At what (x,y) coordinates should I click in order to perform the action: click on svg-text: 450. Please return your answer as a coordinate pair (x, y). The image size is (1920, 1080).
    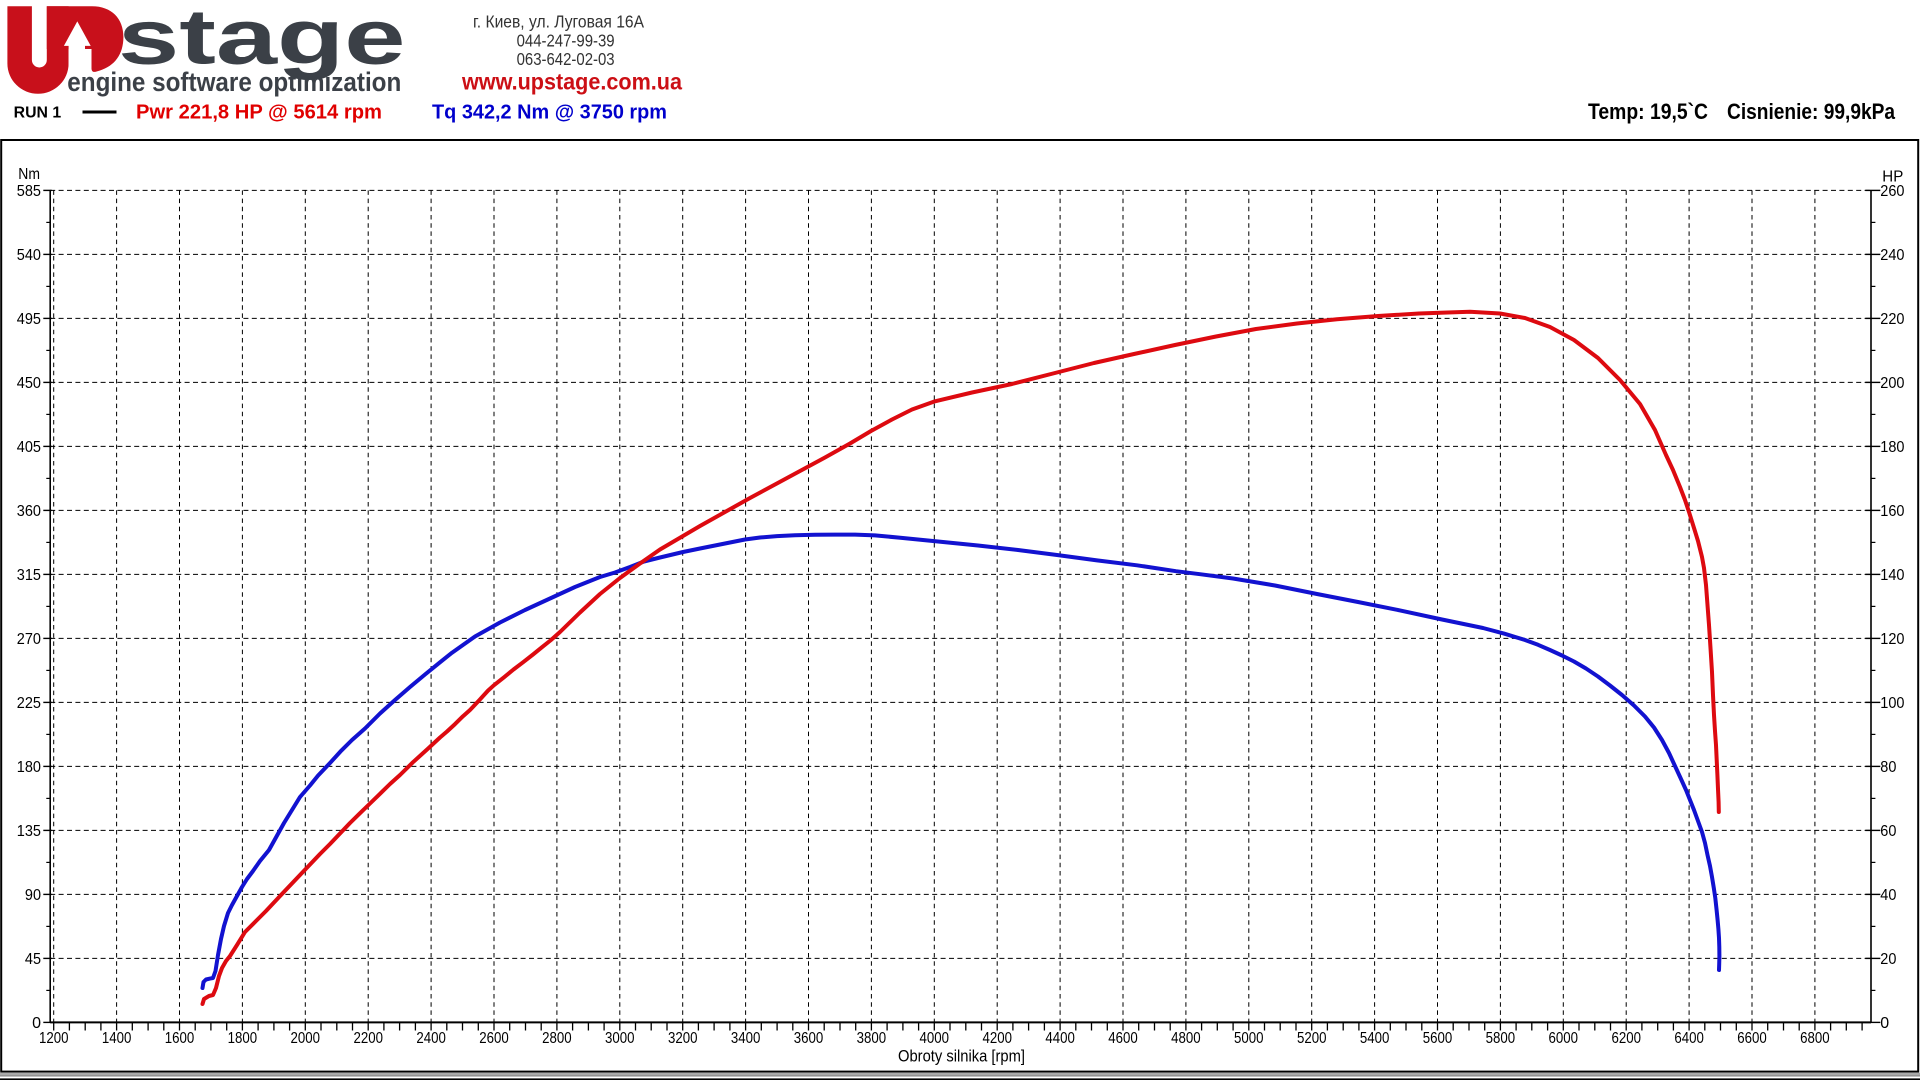
    Looking at the image, I should click on (29, 383).